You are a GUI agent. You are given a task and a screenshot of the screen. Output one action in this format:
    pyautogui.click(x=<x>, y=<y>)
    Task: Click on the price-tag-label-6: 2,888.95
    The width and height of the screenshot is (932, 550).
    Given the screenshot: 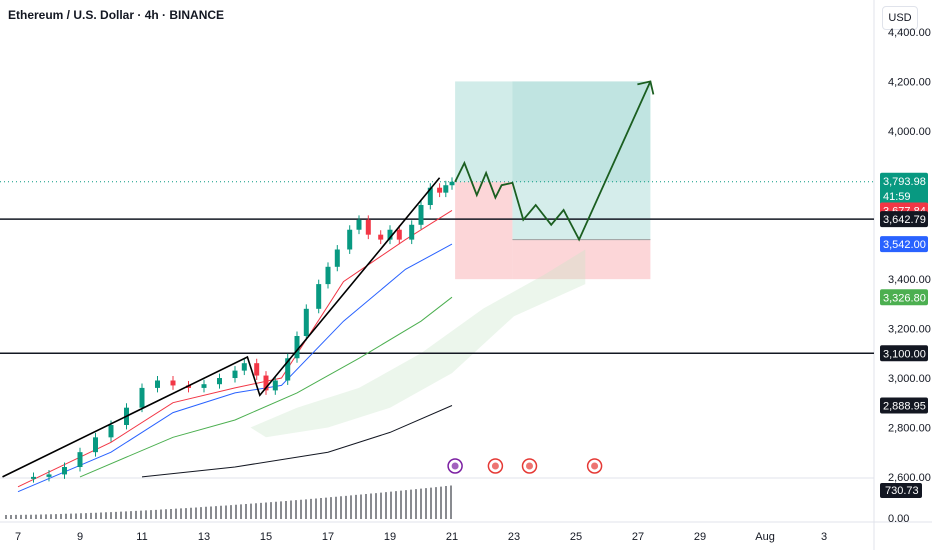 What is the action you would take?
    pyautogui.click(x=904, y=406)
    